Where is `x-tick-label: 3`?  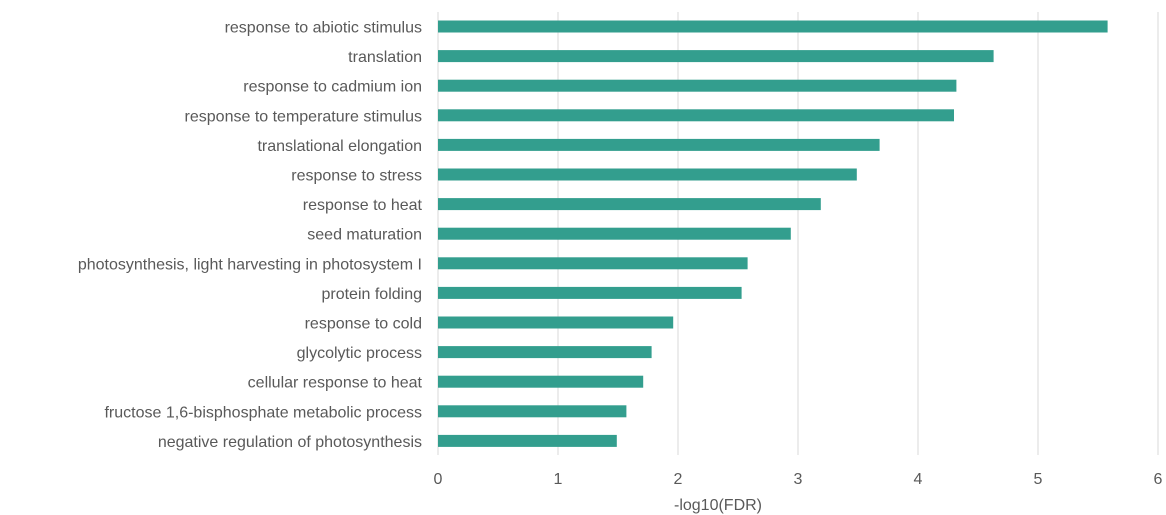 x-tick-label: 3 is located at coordinates (798, 479).